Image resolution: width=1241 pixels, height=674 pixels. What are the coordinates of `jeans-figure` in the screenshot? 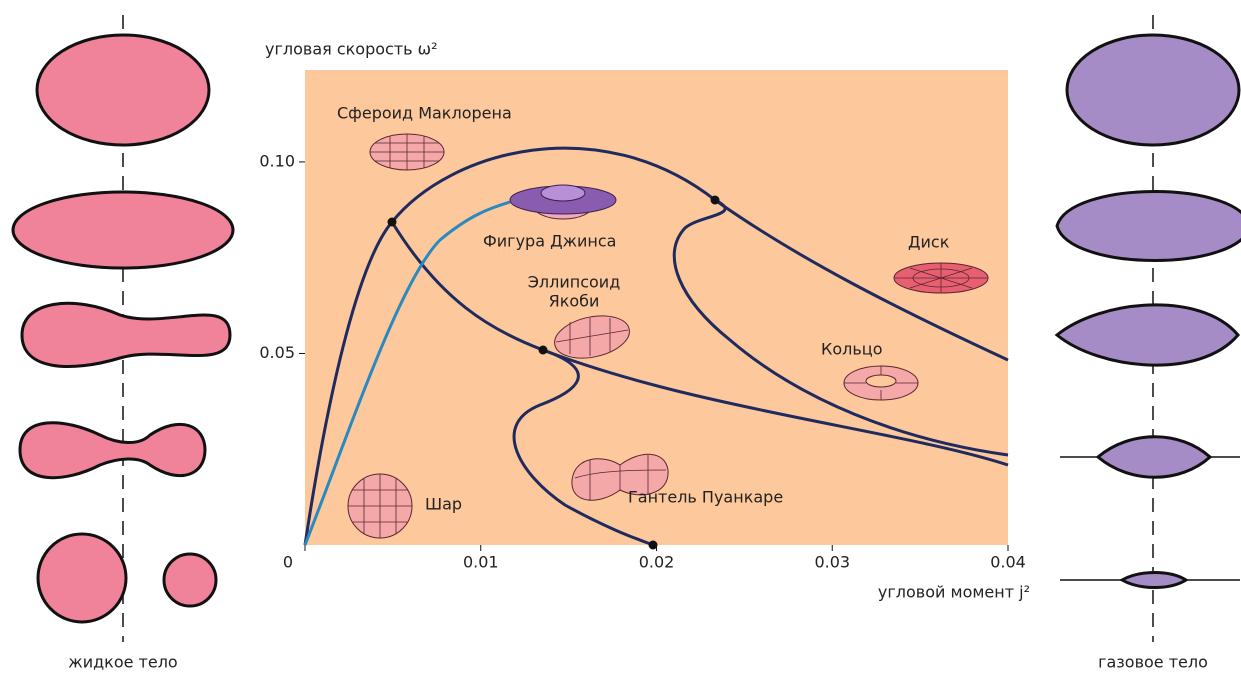 It's located at (563, 202).